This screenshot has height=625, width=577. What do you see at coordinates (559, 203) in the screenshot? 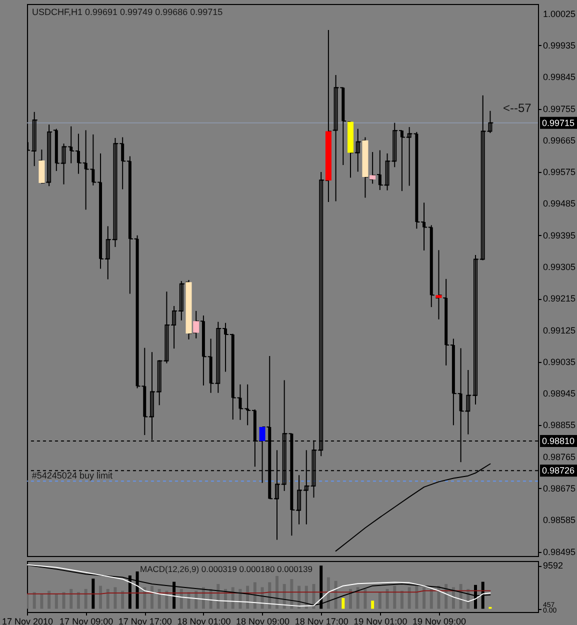
I see `y-tick-label: 0.99485` at bounding box center [559, 203].